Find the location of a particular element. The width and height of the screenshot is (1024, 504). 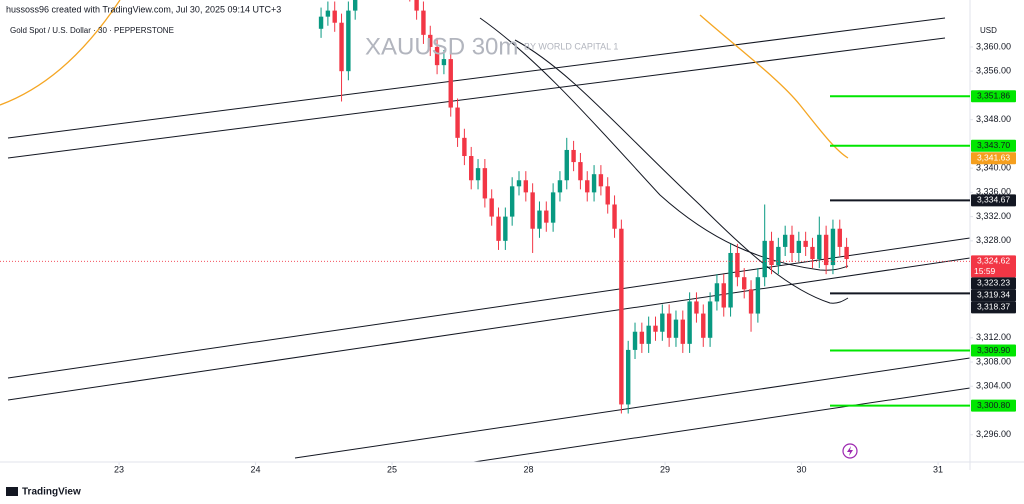

x-tick-label: 31 is located at coordinates (938, 469).